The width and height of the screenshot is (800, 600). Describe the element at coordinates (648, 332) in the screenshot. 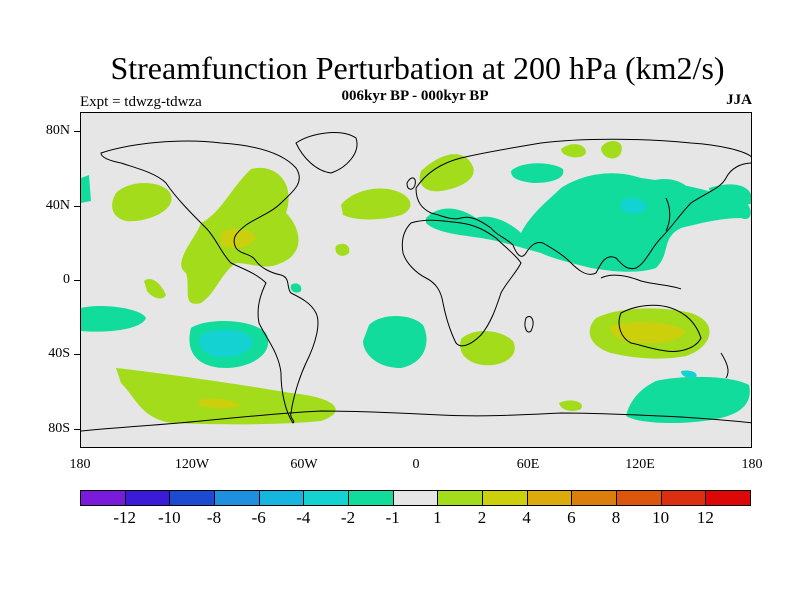

I see `australia-positive-core` at that location.